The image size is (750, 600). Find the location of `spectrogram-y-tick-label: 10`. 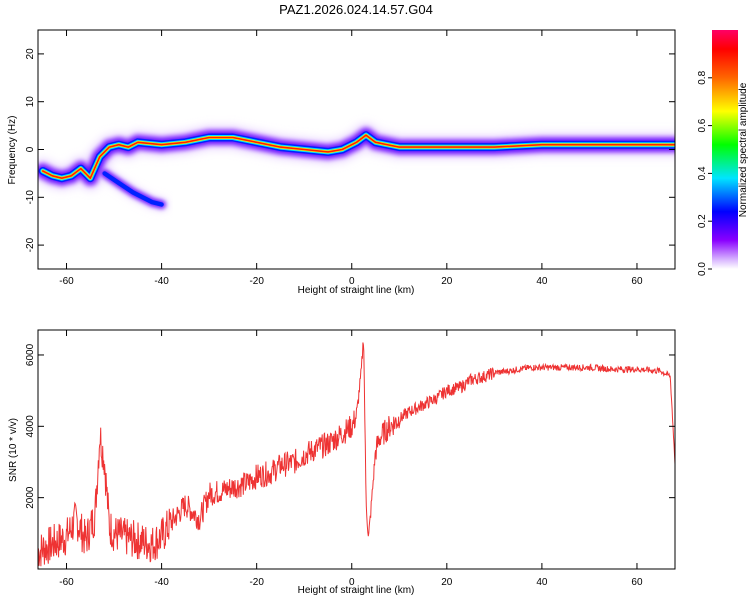

spectrogram-y-tick-label: 10 is located at coordinates (30, 102).